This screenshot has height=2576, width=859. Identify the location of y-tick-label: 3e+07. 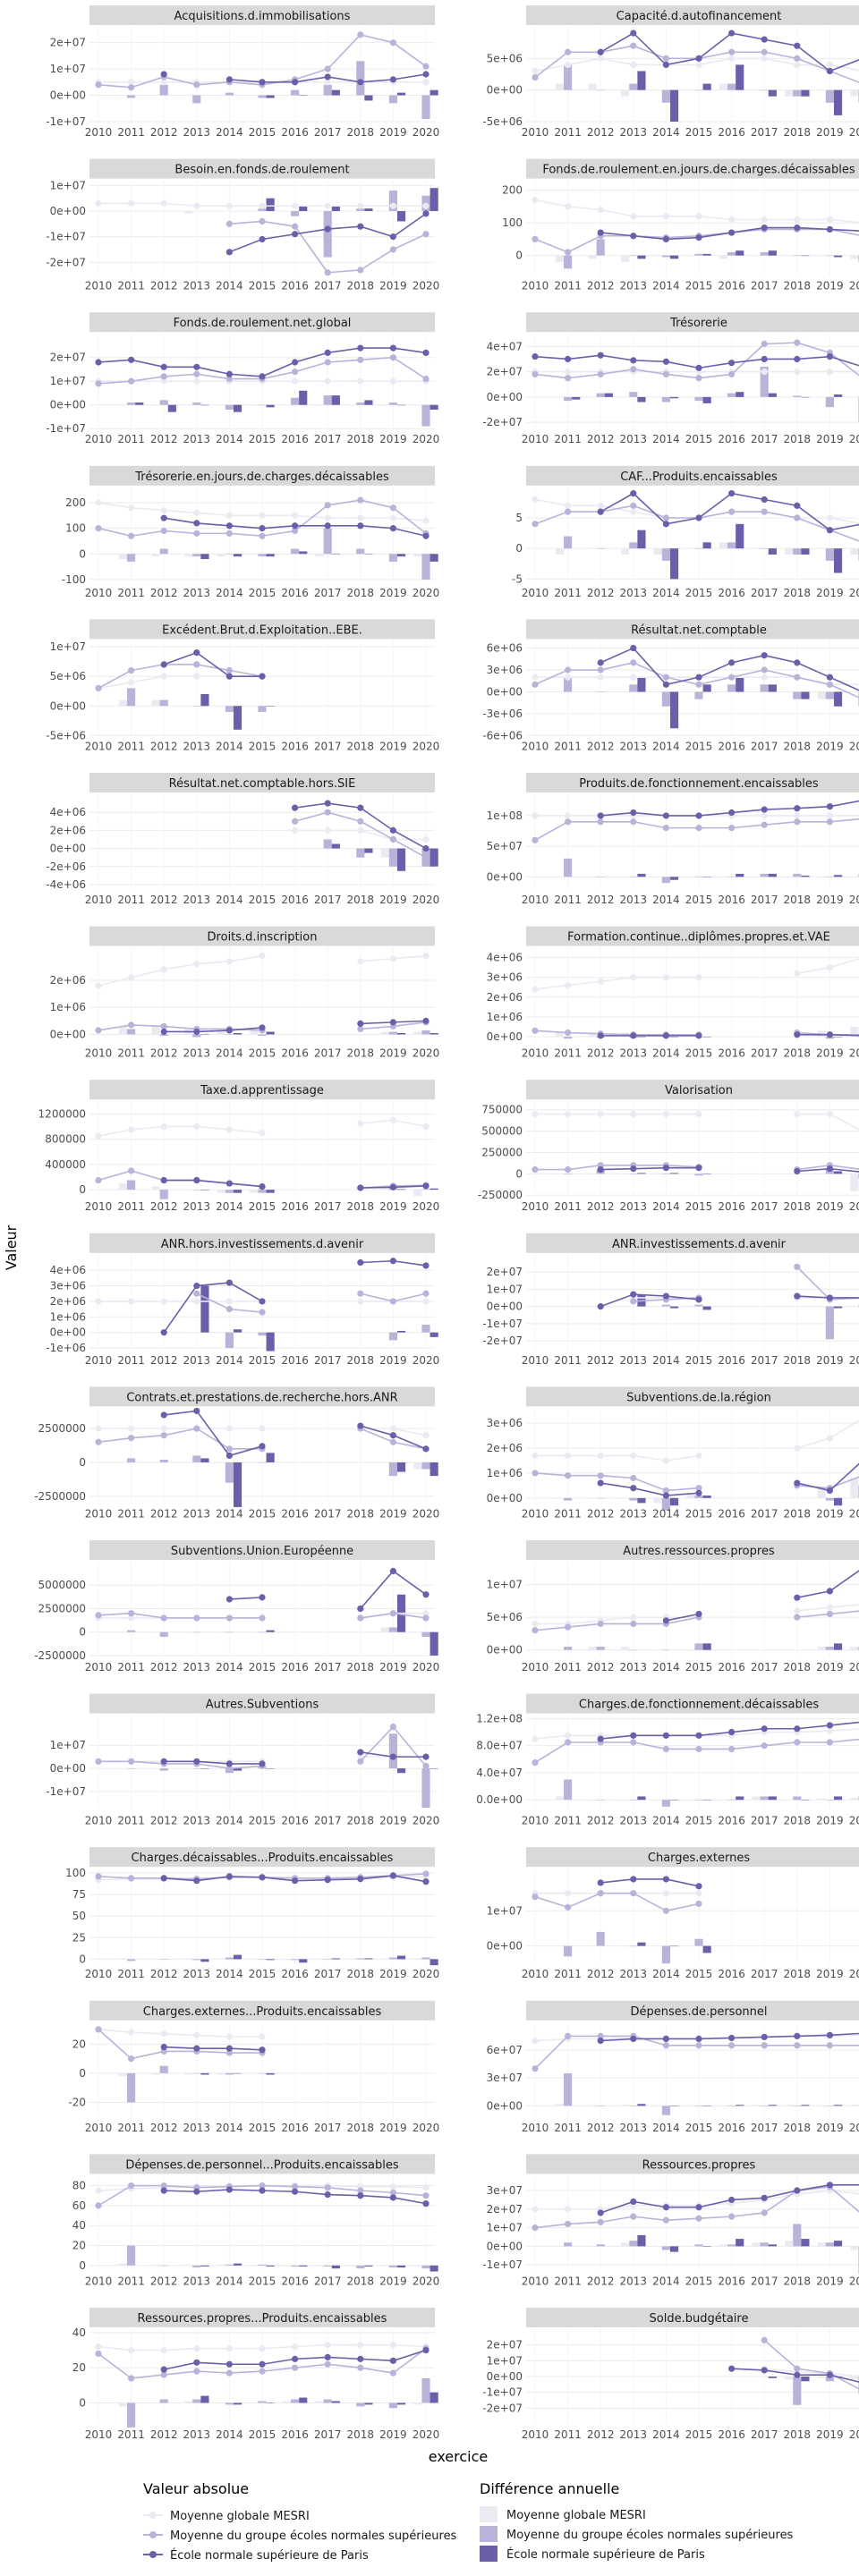
(505, 2078).